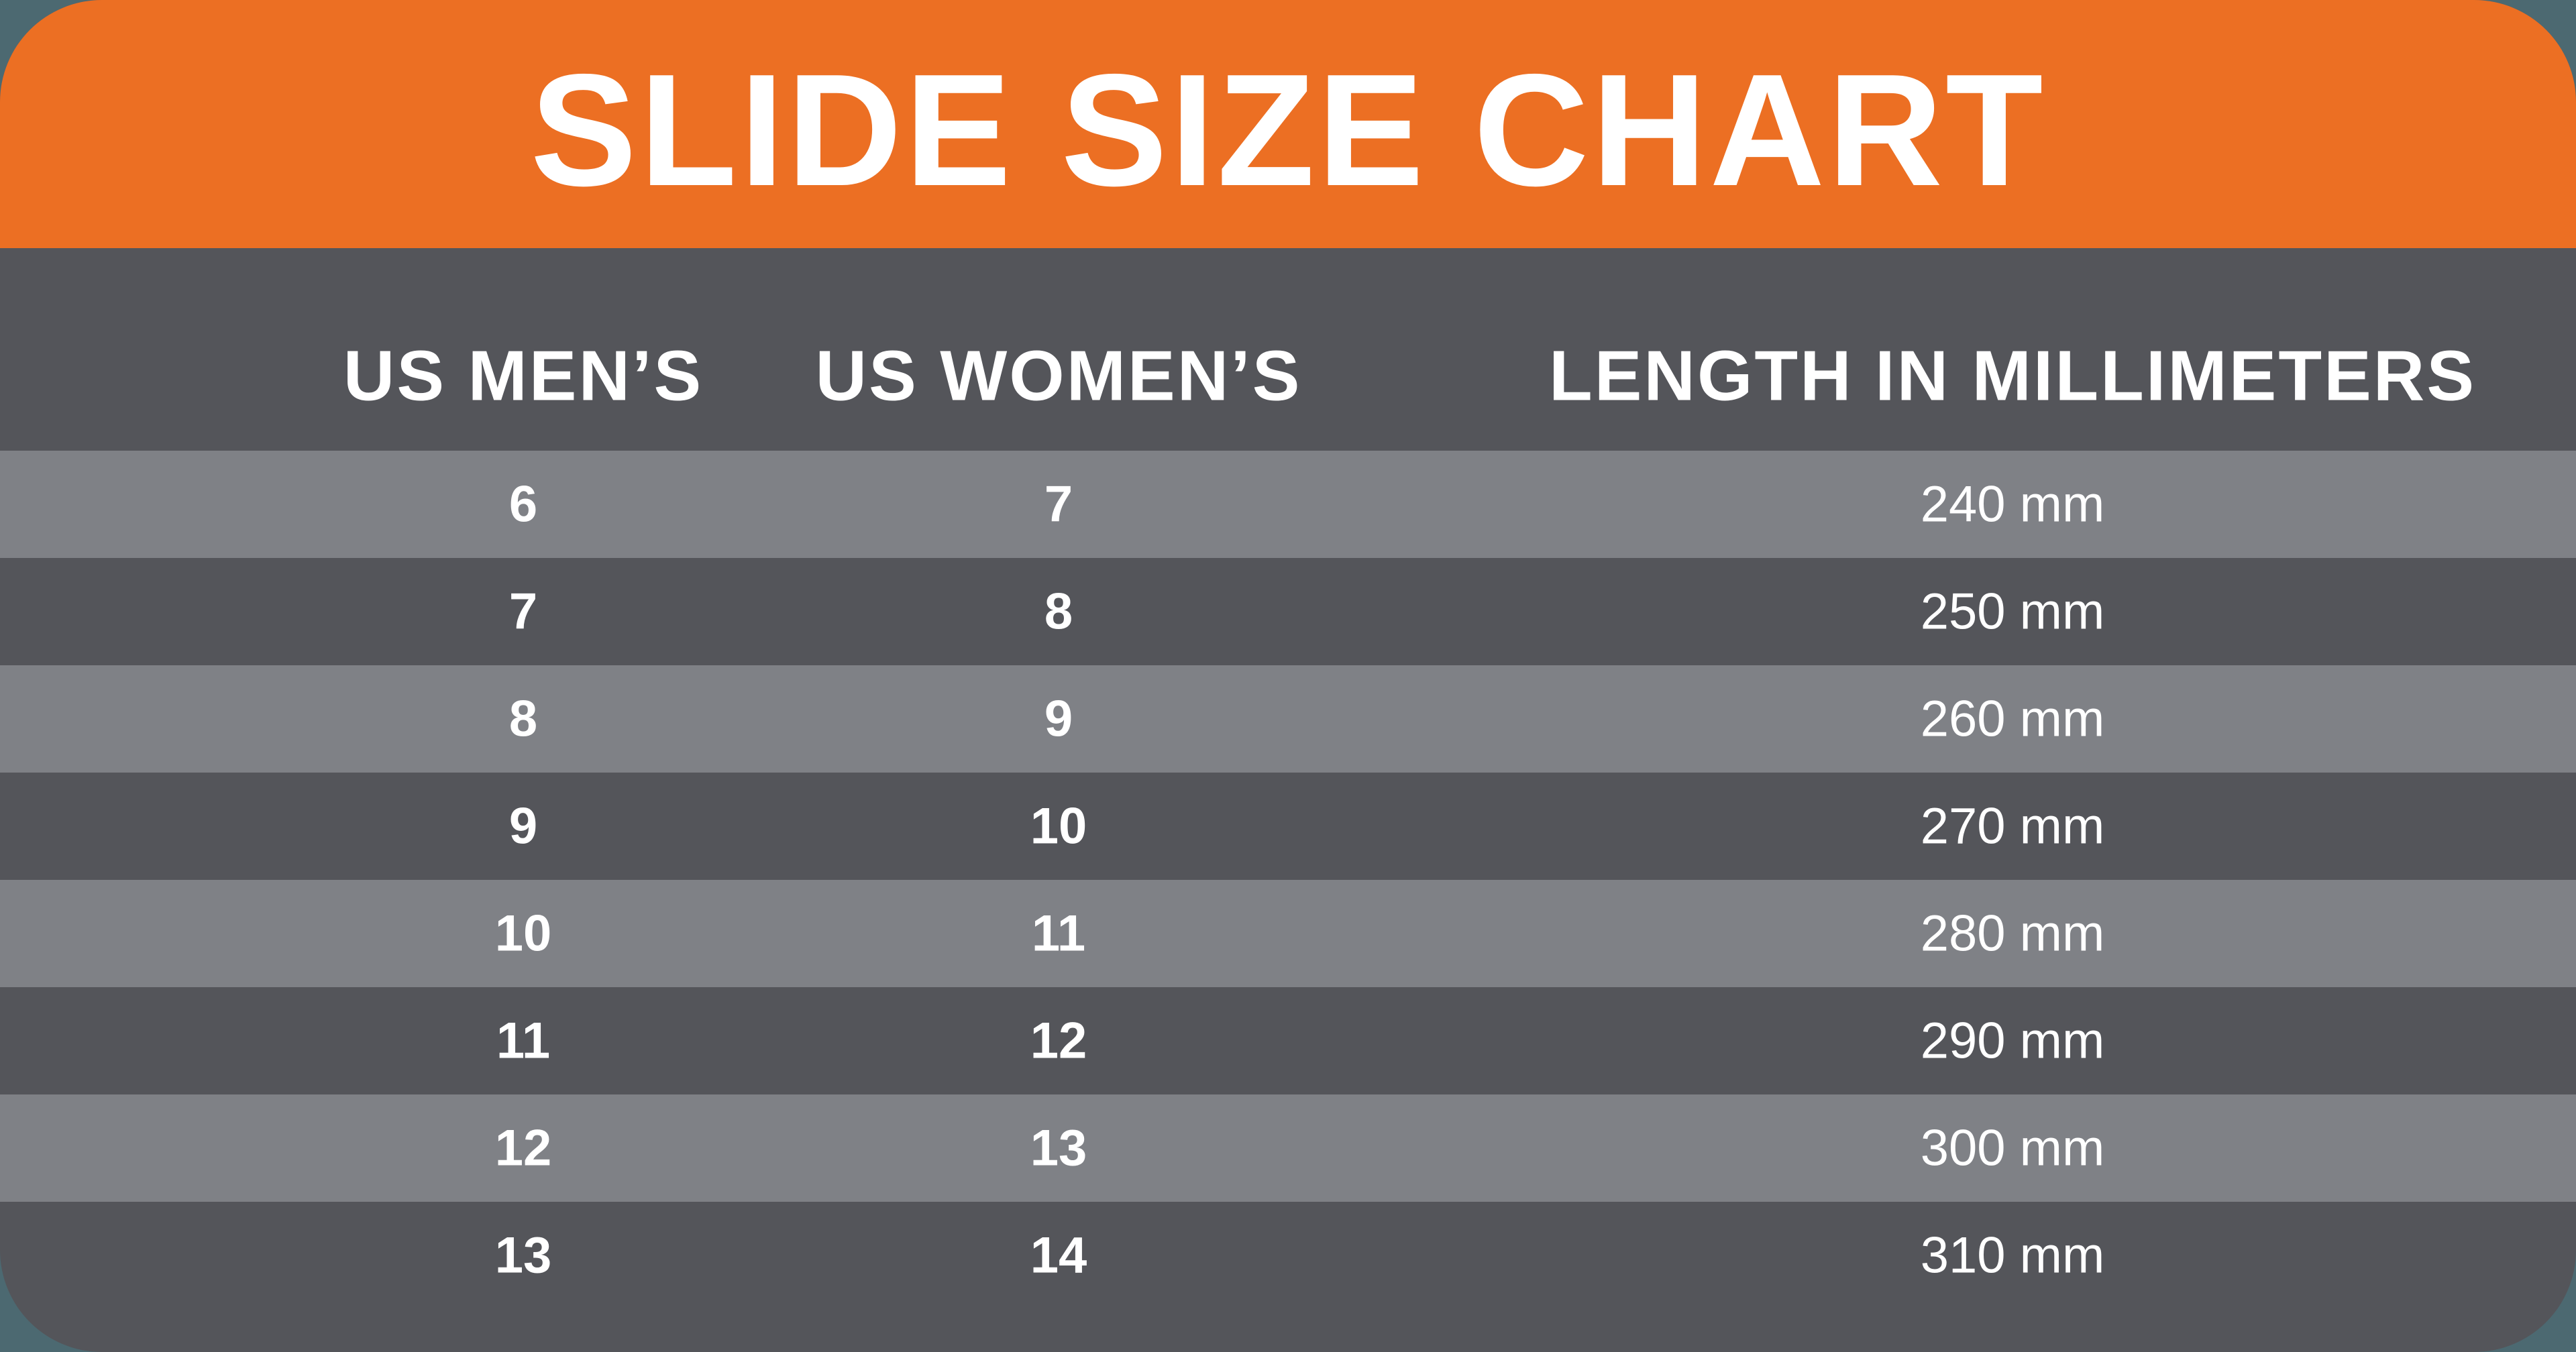  Describe the element at coordinates (1058, 826) in the screenshot. I see `cell-us-womens: 10` at that location.